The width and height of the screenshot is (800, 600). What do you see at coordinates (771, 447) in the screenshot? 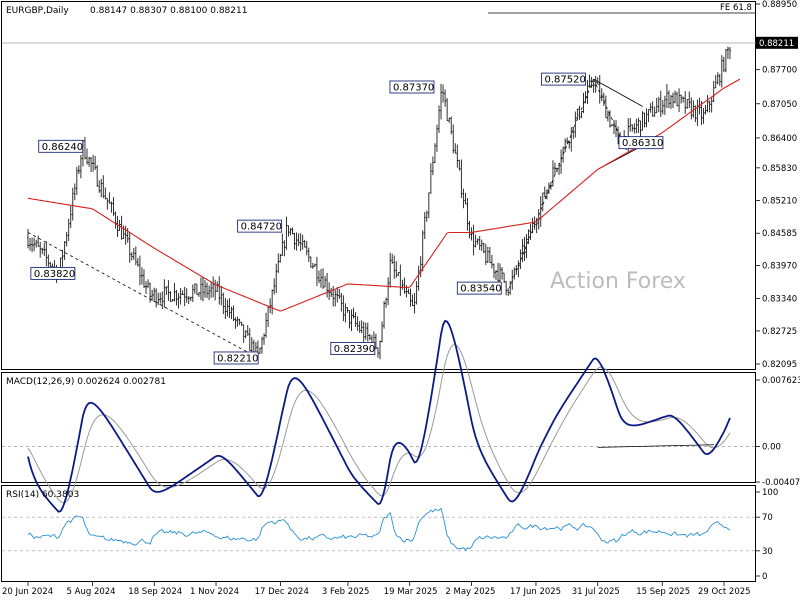
I see `macd-tick-label: 0.00` at bounding box center [771, 447].